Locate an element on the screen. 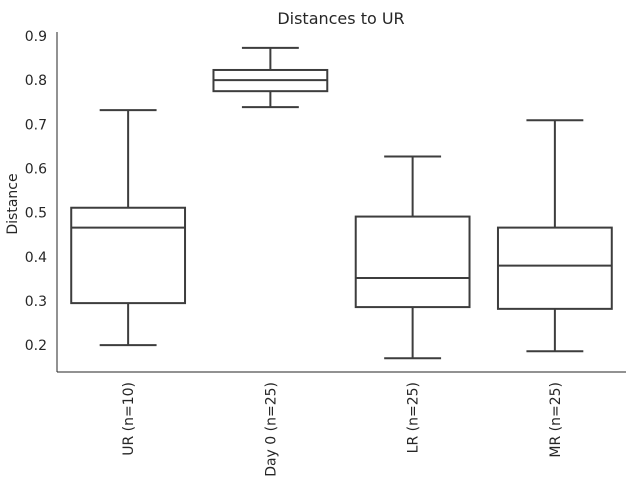 The height and width of the screenshot is (480, 640). y-tick-label: 0.8 is located at coordinates (36, 81).